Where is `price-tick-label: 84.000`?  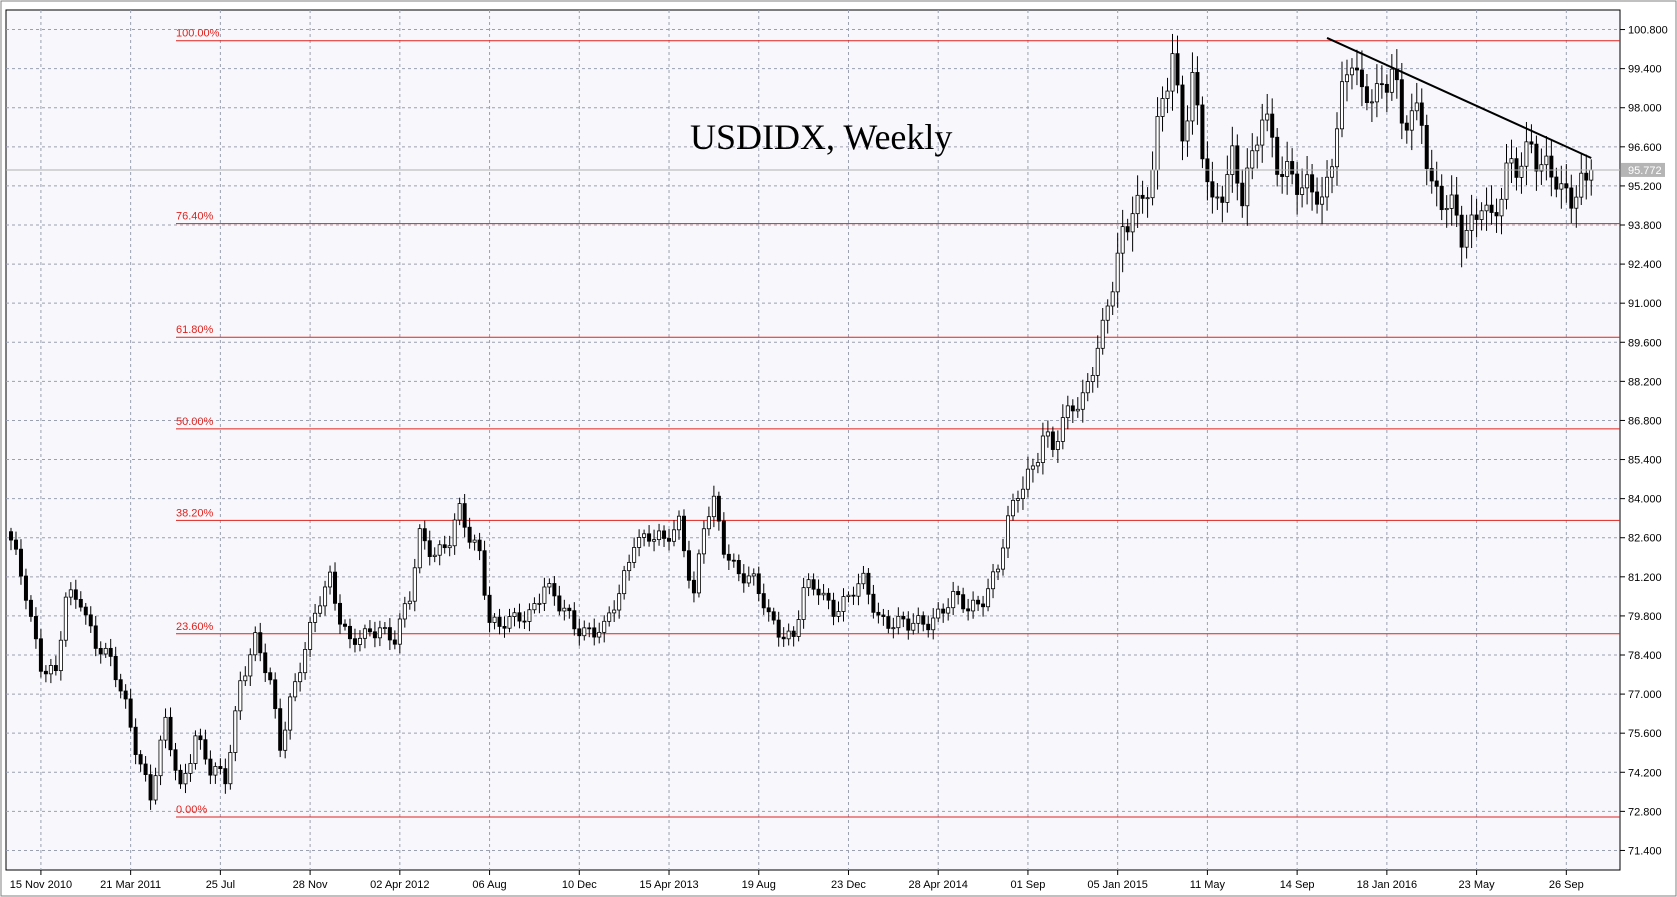 price-tick-label: 84.000 is located at coordinates (1645, 500).